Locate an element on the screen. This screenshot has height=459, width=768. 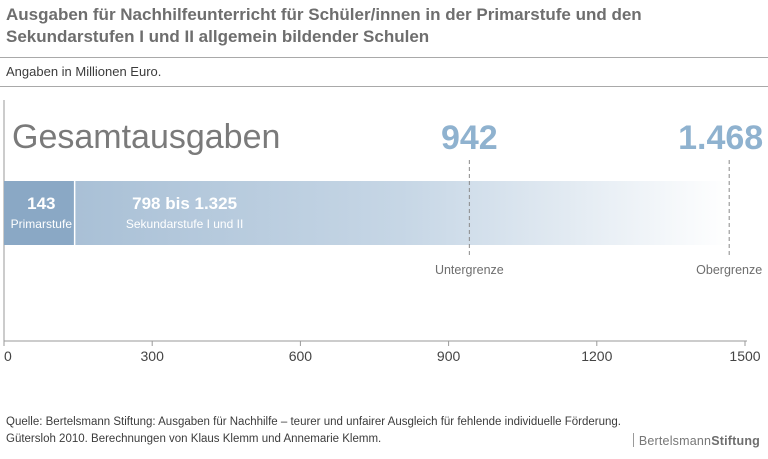
bar-primary is located at coordinates (39, 213).